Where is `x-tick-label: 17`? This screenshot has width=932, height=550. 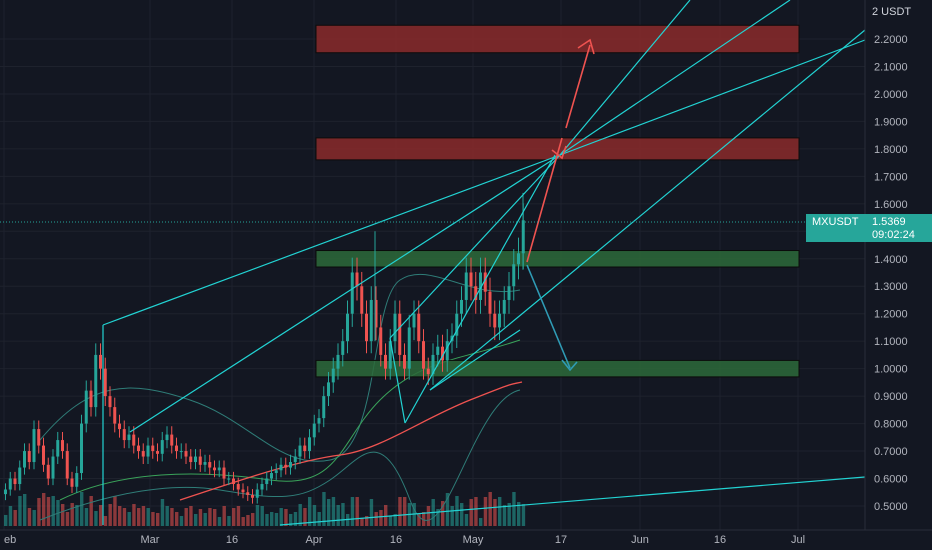 x-tick-label: 17 is located at coordinates (561, 540).